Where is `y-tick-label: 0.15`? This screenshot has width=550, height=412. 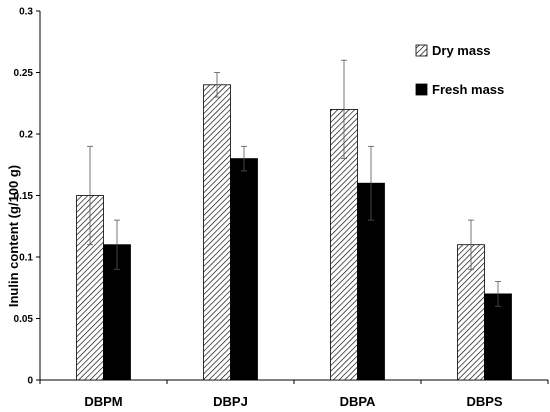
y-tick-label: 0.15 is located at coordinates (24, 196).